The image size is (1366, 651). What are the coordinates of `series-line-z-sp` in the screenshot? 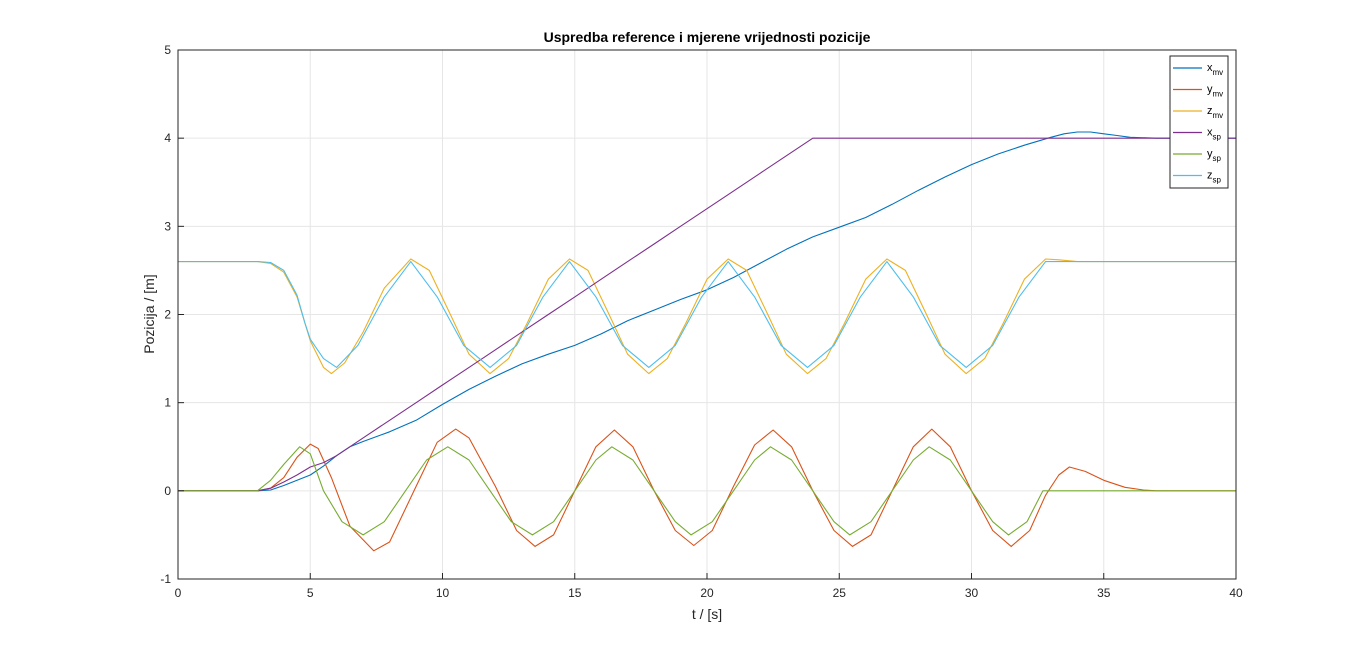 It's located at (707, 314).